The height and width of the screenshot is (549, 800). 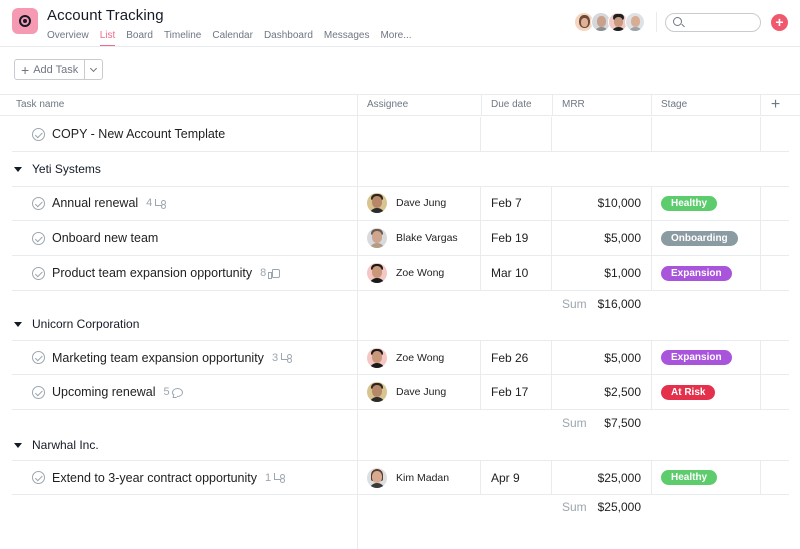 What do you see at coordinates (656, 22) in the screenshot?
I see `header-divider` at bounding box center [656, 22].